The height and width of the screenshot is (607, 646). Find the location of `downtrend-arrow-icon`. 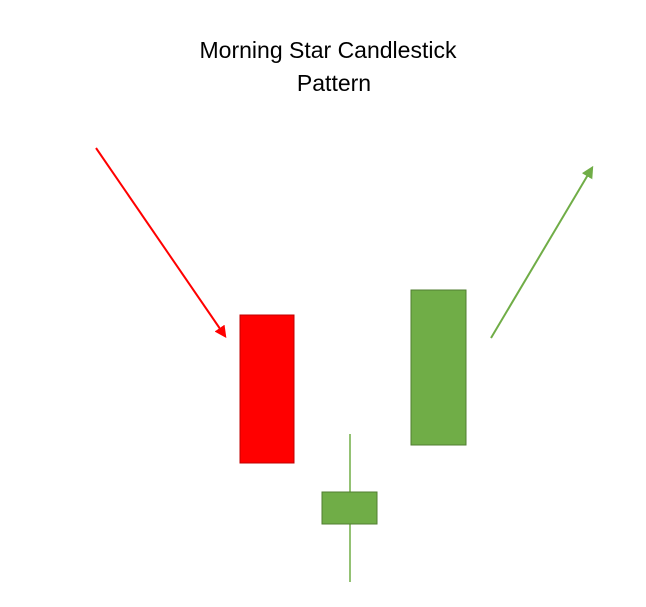

downtrend-arrow-icon is located at coordinates (161, 242).